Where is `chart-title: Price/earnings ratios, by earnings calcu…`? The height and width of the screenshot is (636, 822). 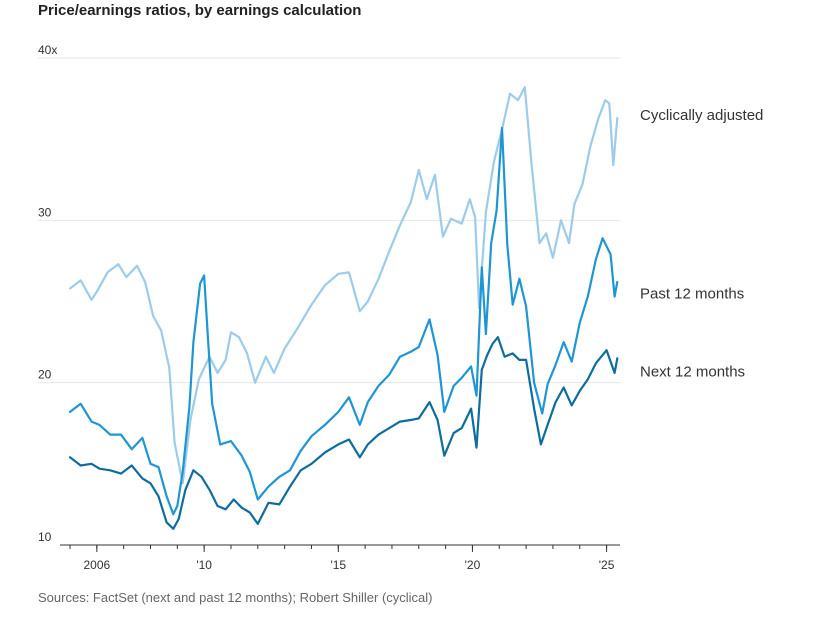
chart-title: Price/earnings ratios, by earnings calcu… is located at coordinates (200, 10).